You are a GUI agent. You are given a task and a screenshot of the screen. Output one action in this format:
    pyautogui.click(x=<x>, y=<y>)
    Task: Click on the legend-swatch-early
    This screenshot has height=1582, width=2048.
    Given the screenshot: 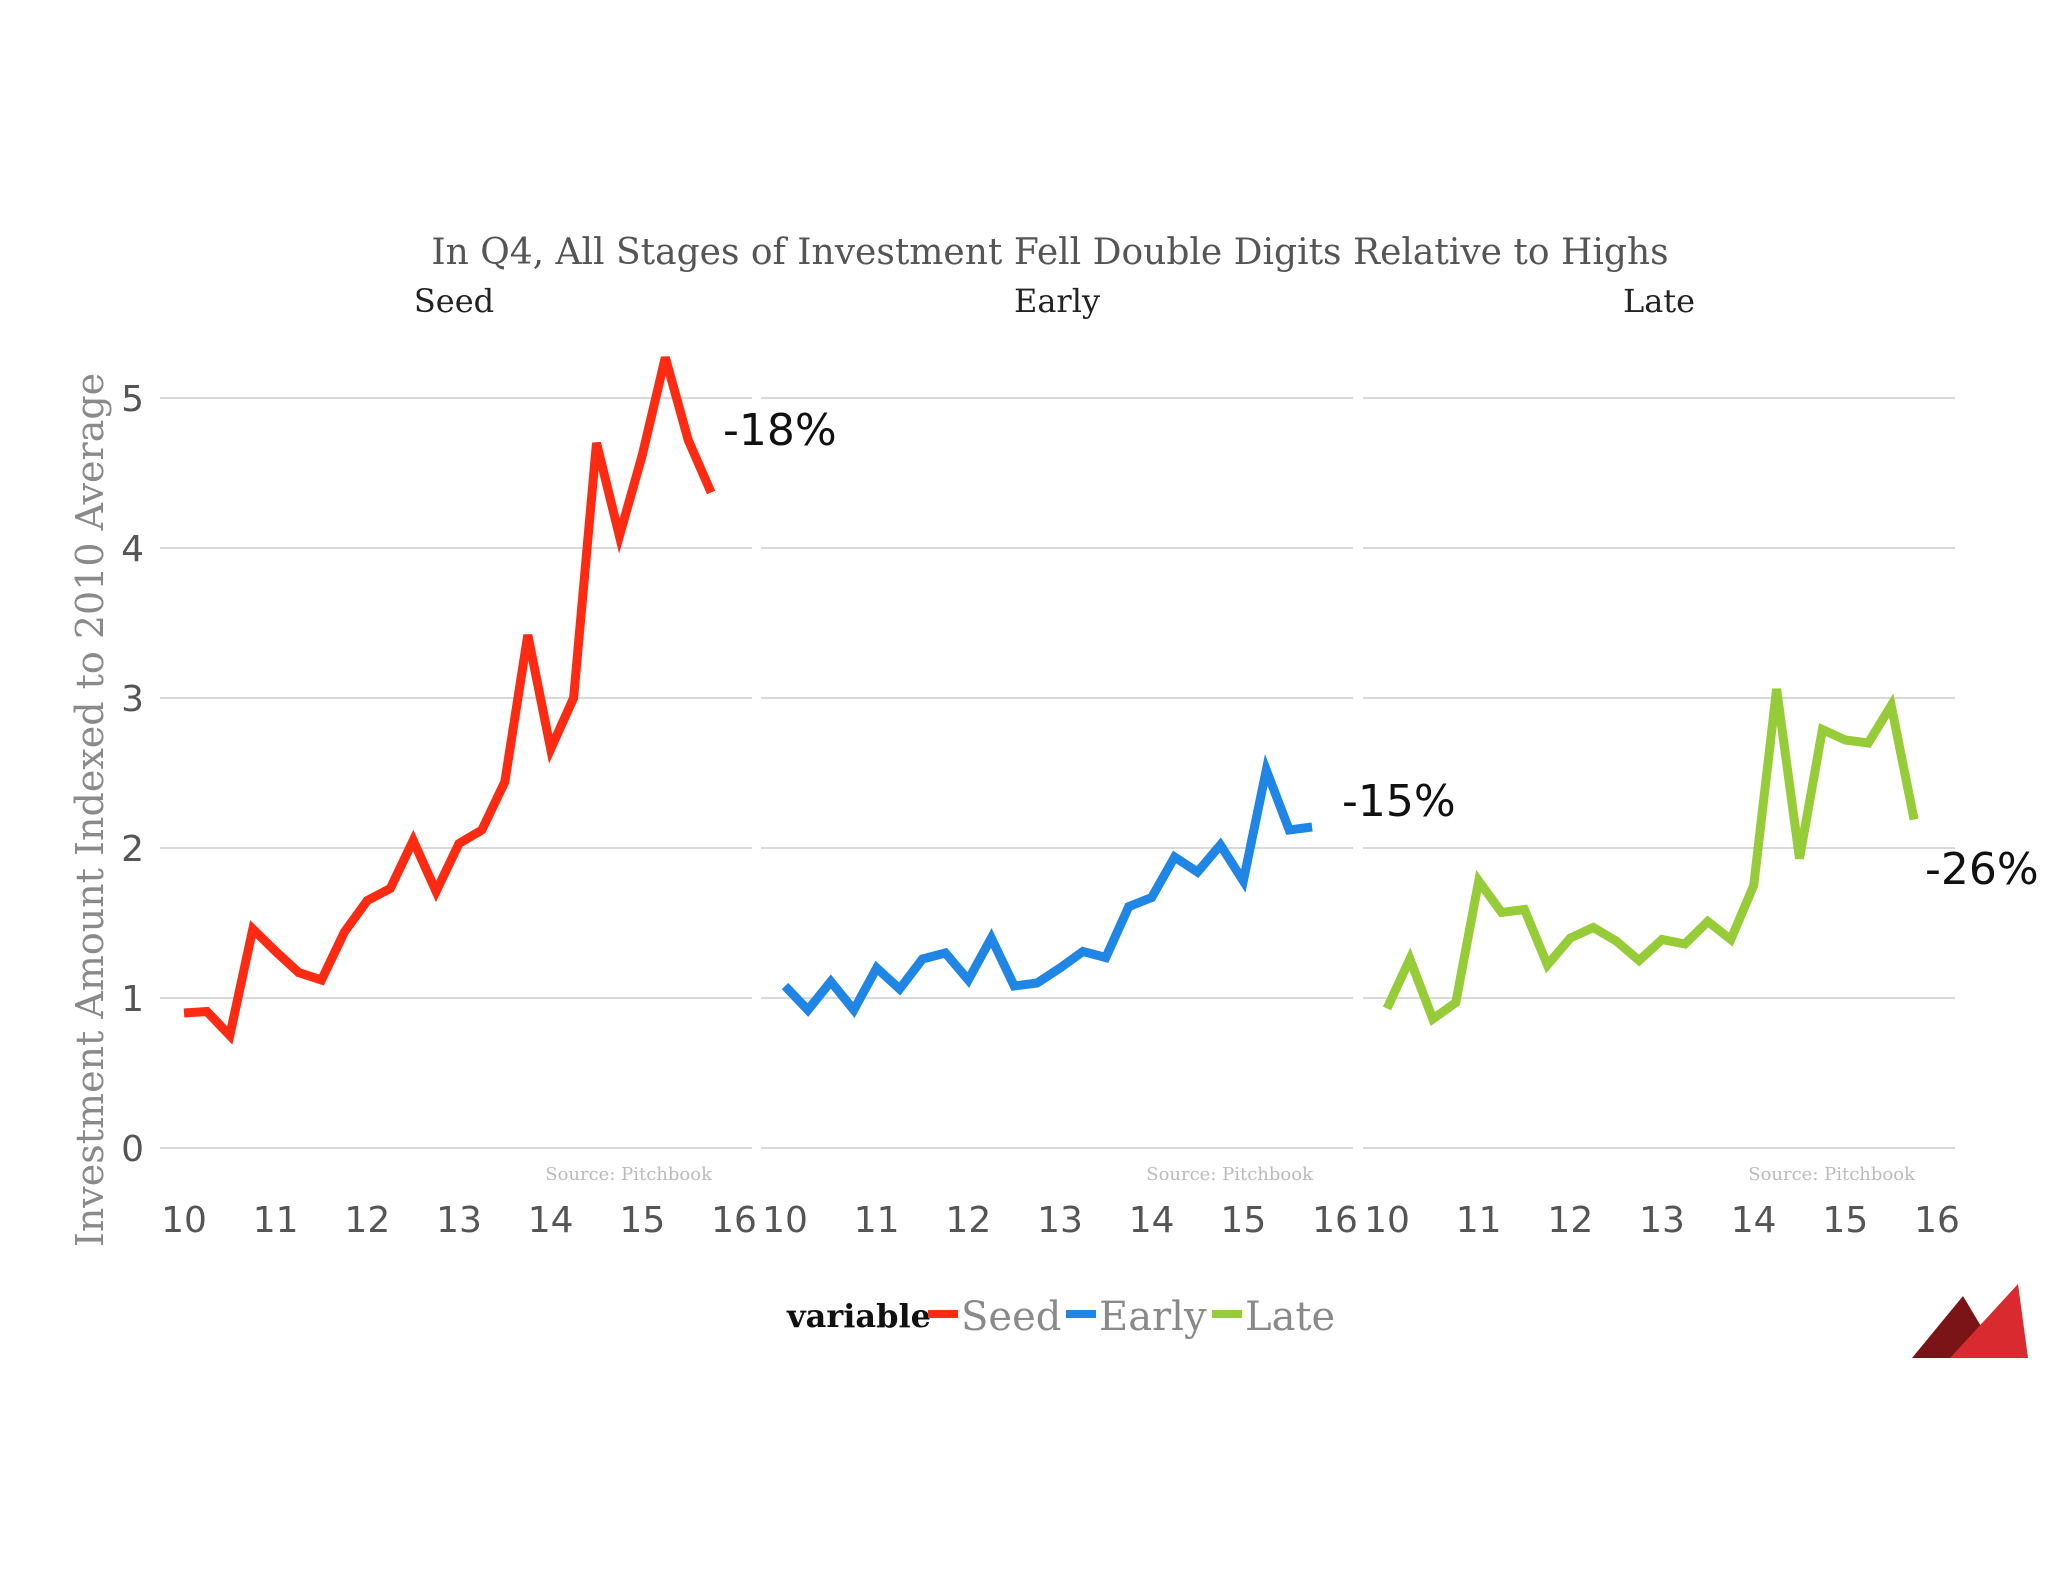 What is the action you would take?
    pyautogui.click(x=1081, y=1314)
    